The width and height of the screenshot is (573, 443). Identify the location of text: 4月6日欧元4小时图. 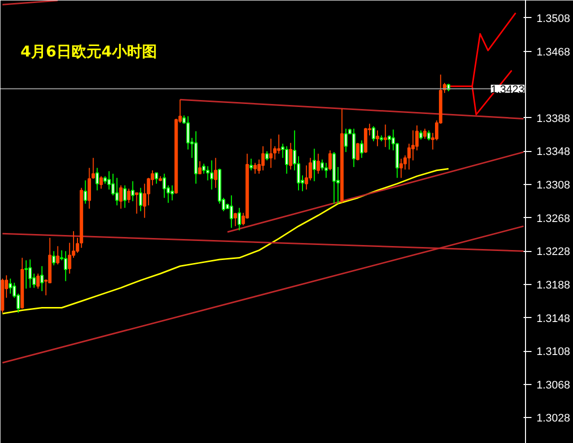
(88, 51).